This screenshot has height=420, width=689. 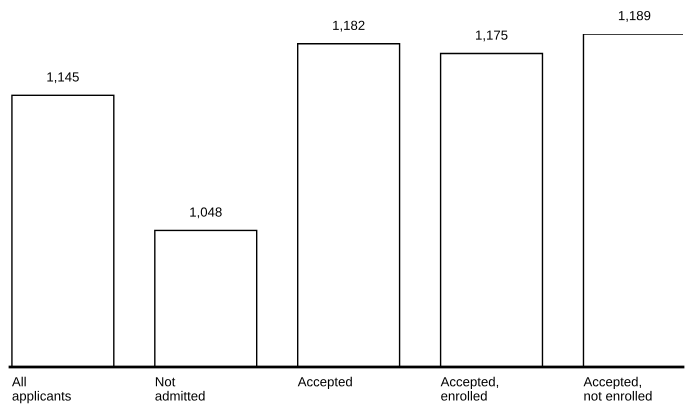 What do you see at coordinates (469, 388) in the screenshot?
I see `x-tick-label: Accepted, enrolled` at bounding box center [469, 388].